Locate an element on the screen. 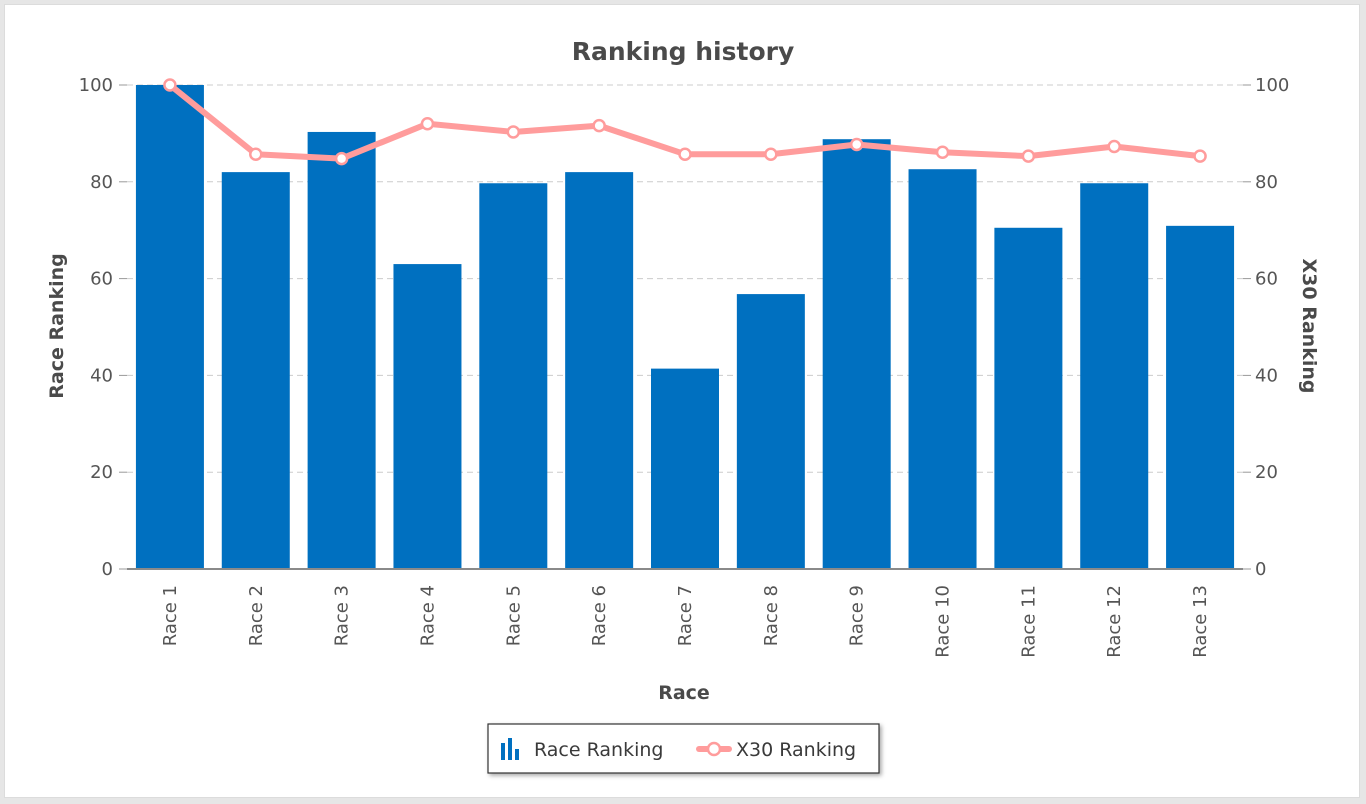  legend-item-x30-ranking: X30 Ranking is located at coordinates (776, 750).